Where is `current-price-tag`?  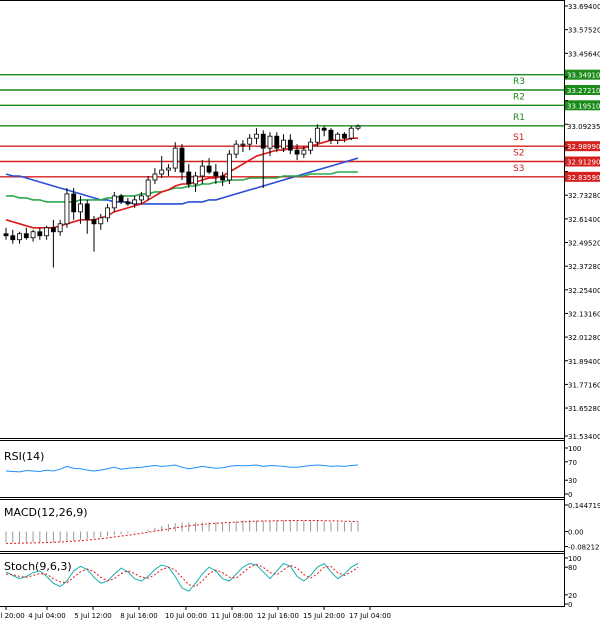
current-price-tag is located at coordinates (582, 125).